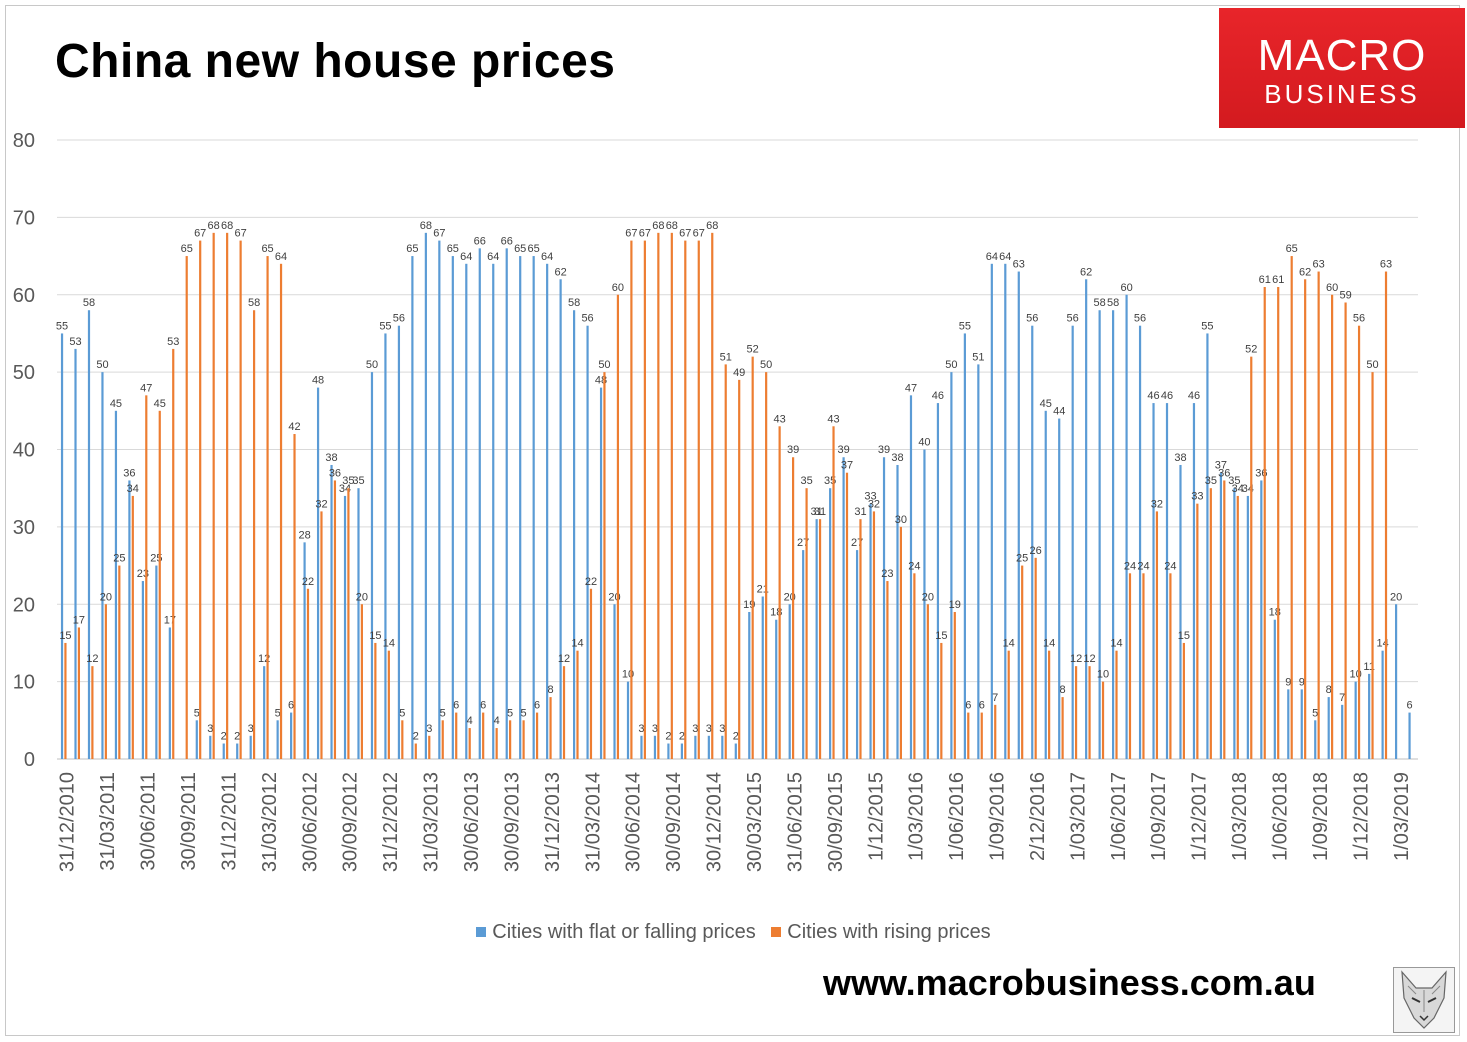  What do you see at coordinates (1321, 816) in the screenshot?
I see `x-tick-label: 1/09/2018` at bounding box center [1321, 816].